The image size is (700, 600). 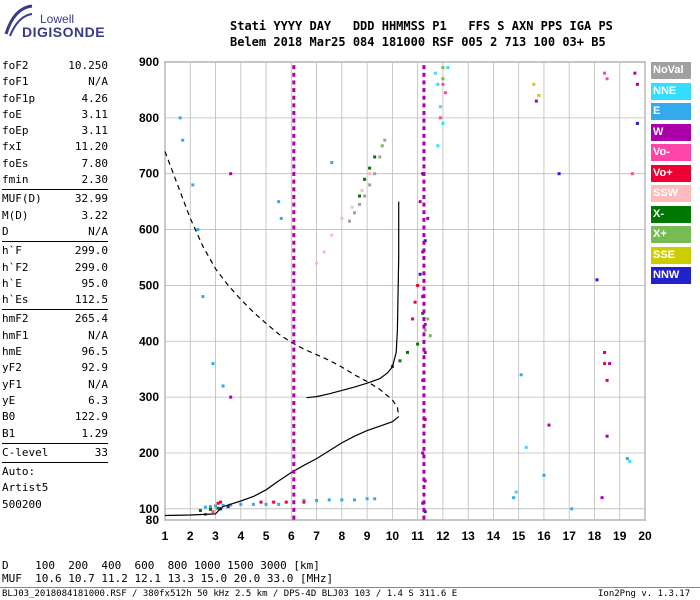 I want to click on x-tick-label: 15, so click(x=519, y=536).